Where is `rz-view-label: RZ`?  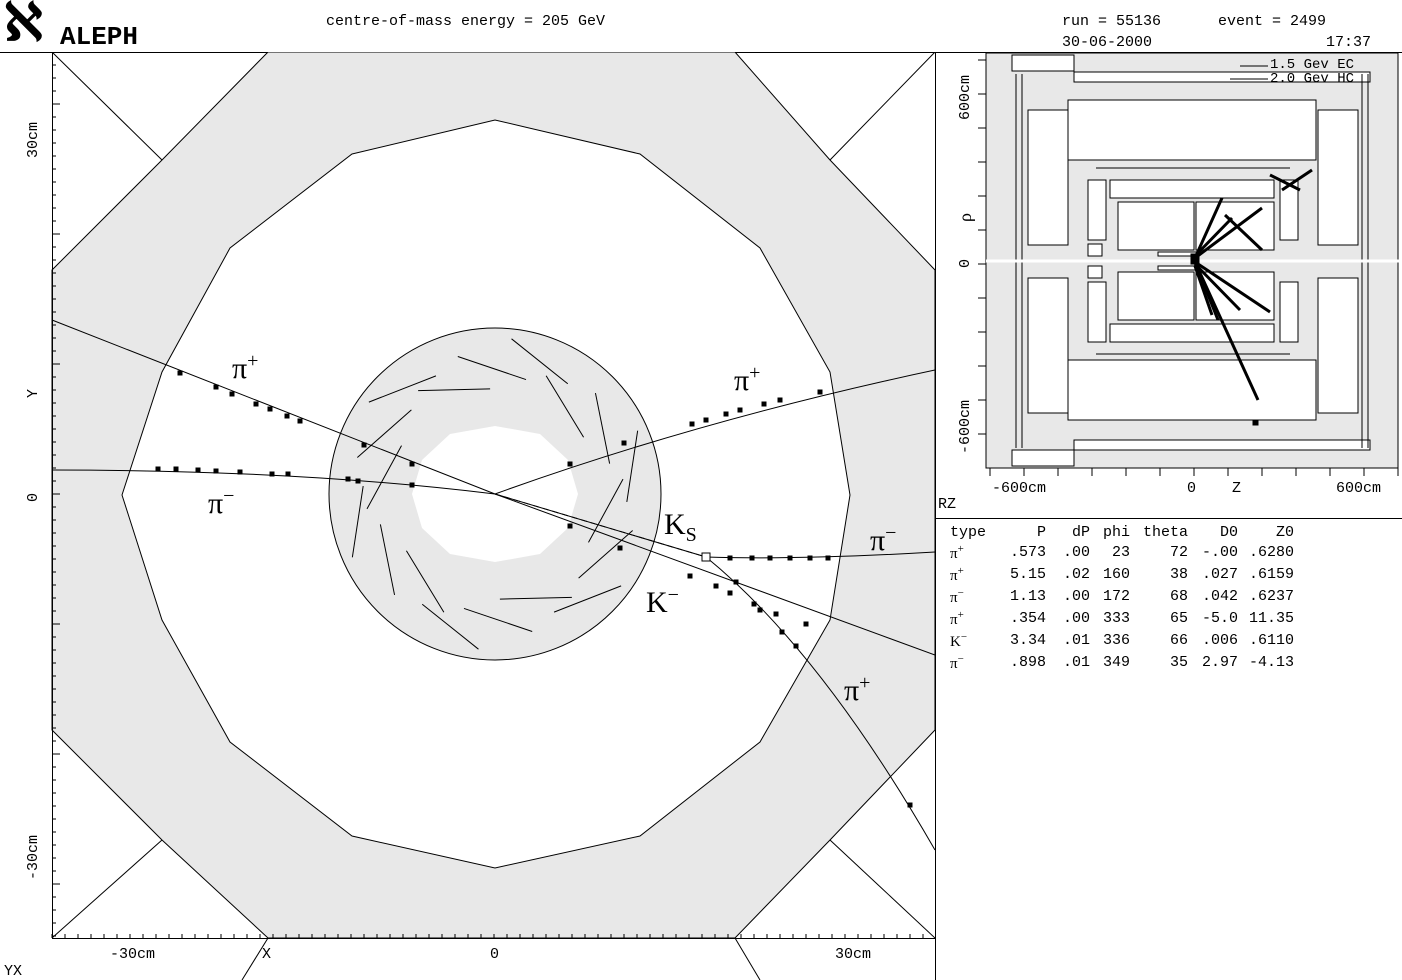 rz-view-label: RZ is located at coordinates (947, 504).